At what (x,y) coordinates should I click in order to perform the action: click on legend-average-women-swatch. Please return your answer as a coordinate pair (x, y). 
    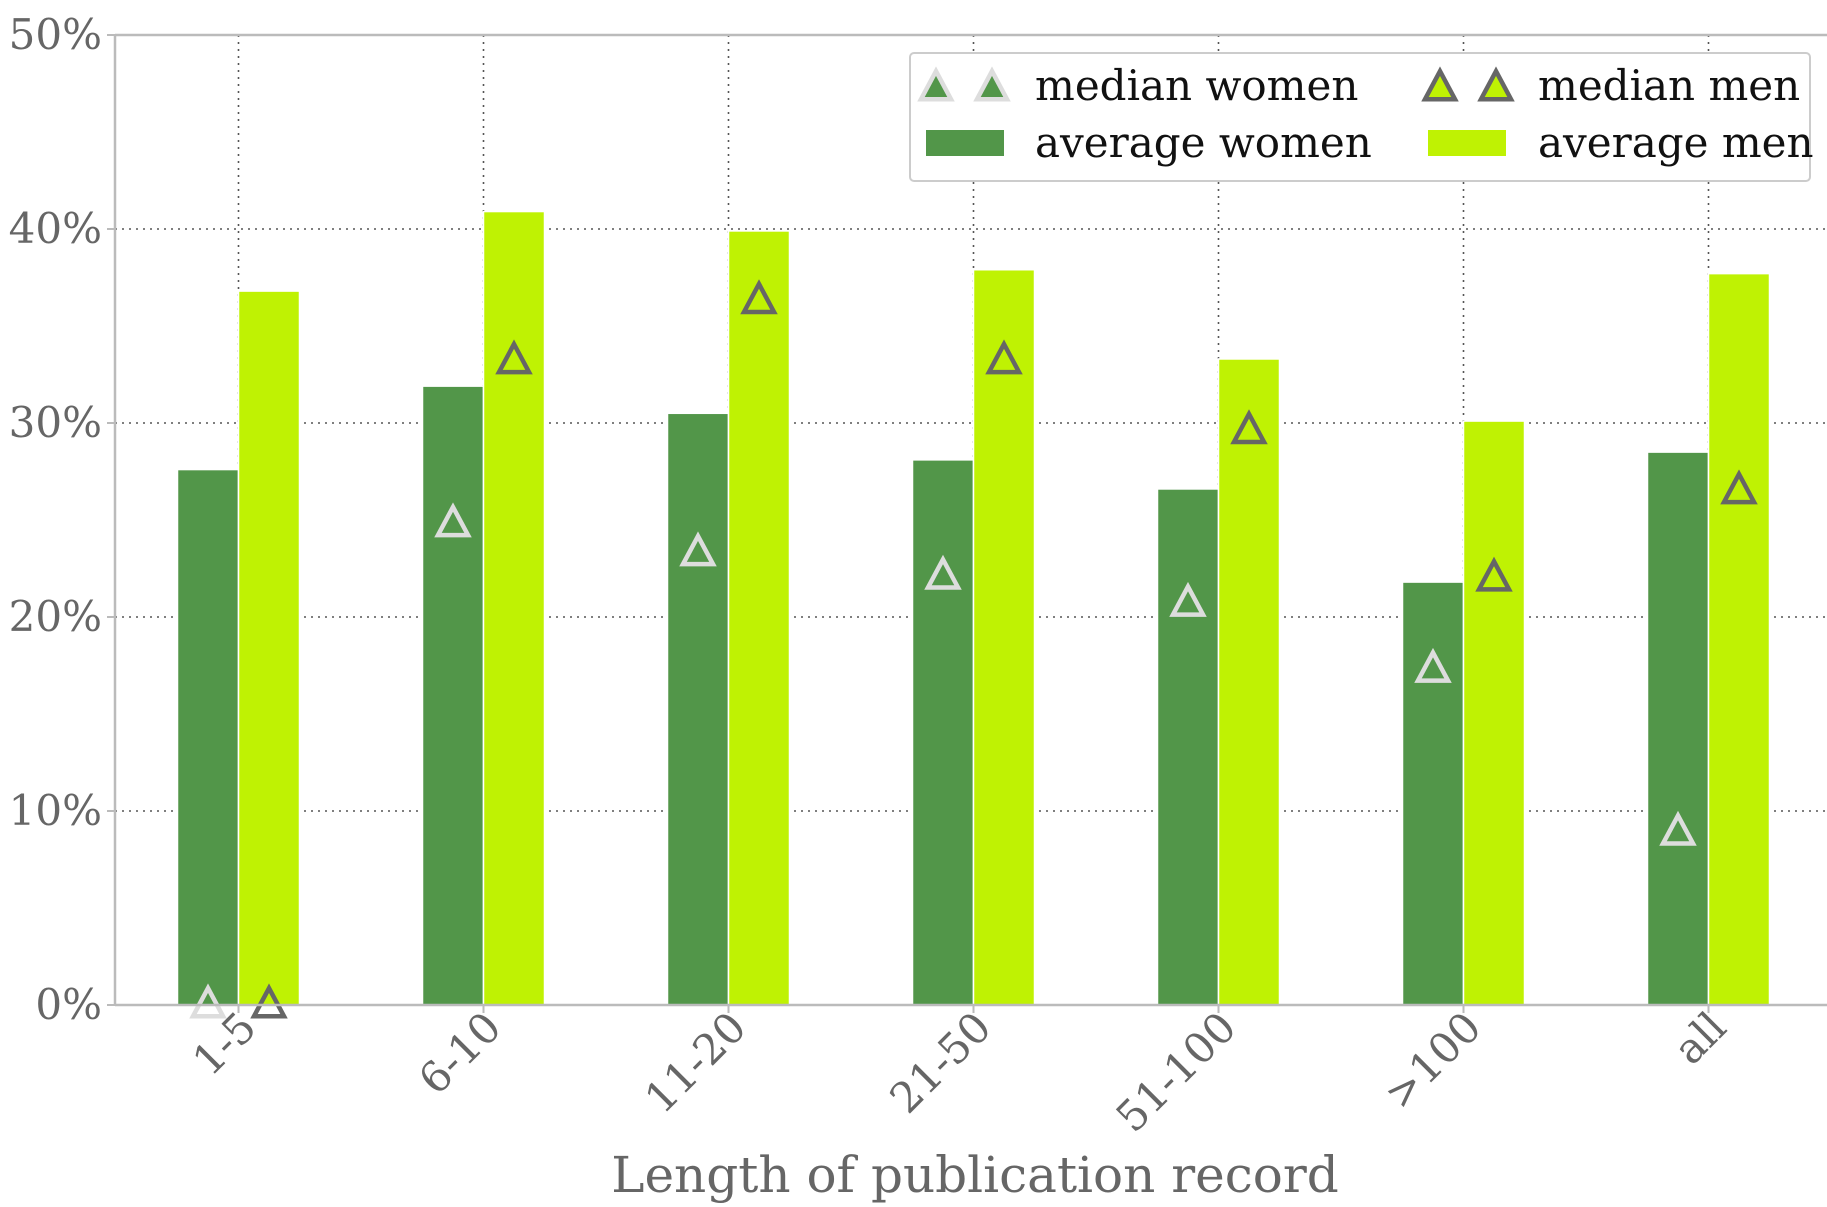
    Looking at the image, I should click on (965, 143).